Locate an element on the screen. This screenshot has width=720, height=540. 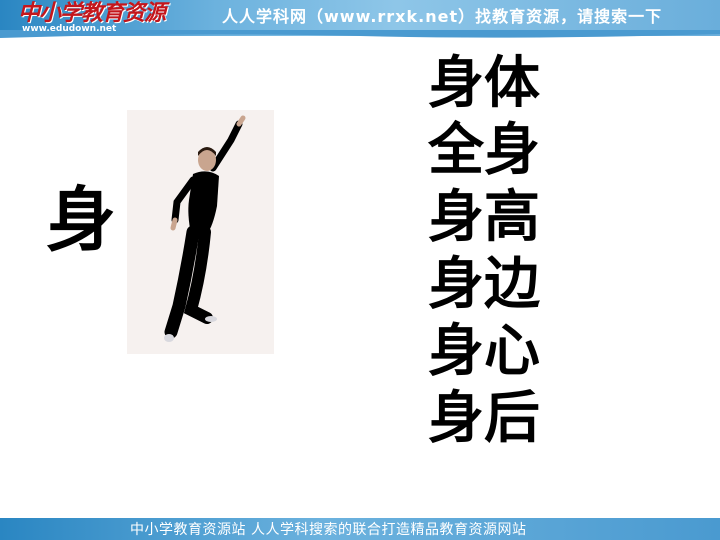
footer-bar is located at coordinates (360, 529).